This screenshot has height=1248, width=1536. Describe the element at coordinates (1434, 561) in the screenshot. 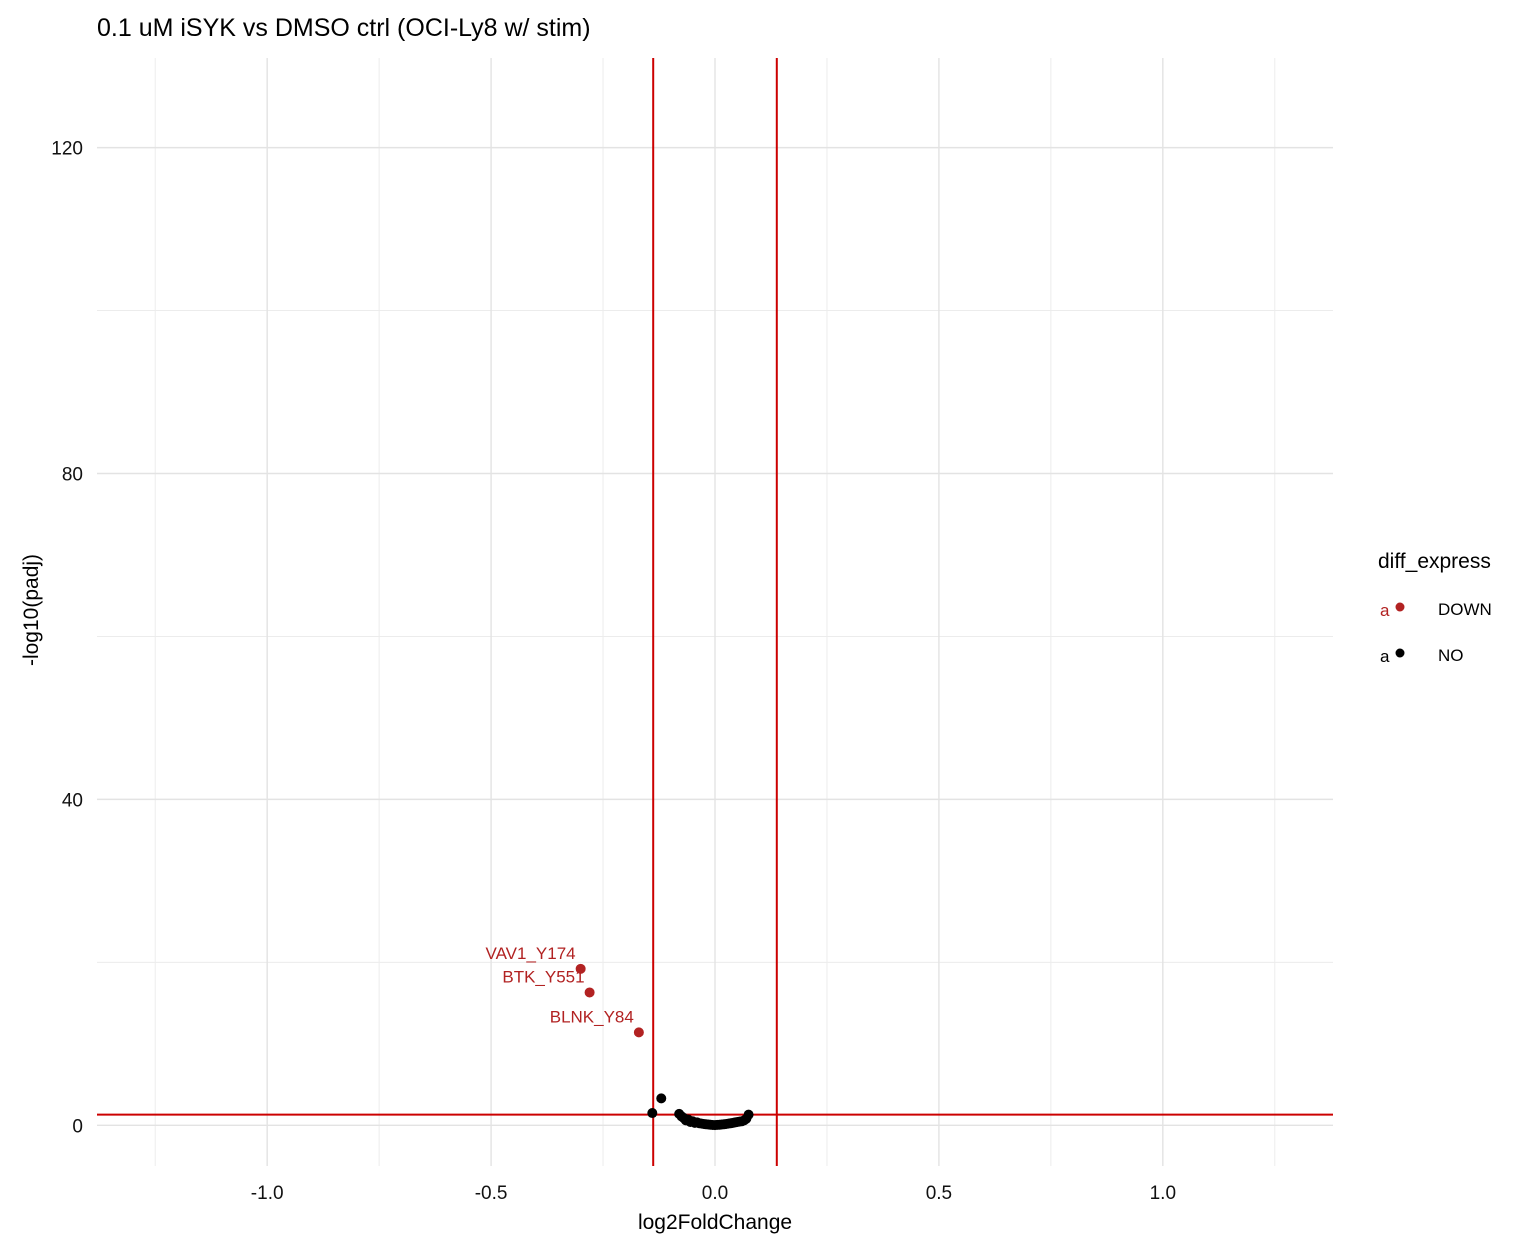

I see `legend-title: diff_express` at that location.